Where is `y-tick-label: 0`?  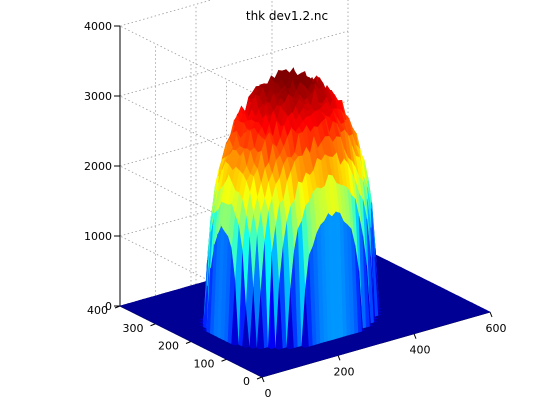 y-tick-label: 0 is located at coordinates (246, 381).